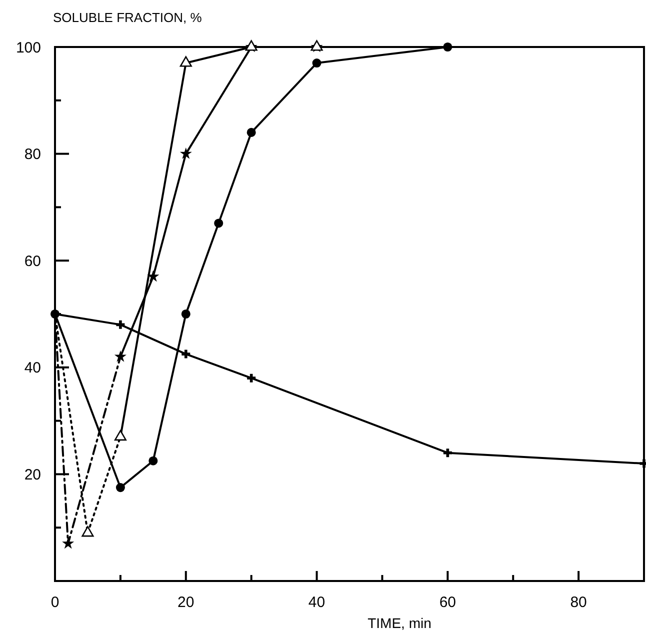 The image size is (646, 636). I want to click on y-tick-label: 20, so click(32, 475).